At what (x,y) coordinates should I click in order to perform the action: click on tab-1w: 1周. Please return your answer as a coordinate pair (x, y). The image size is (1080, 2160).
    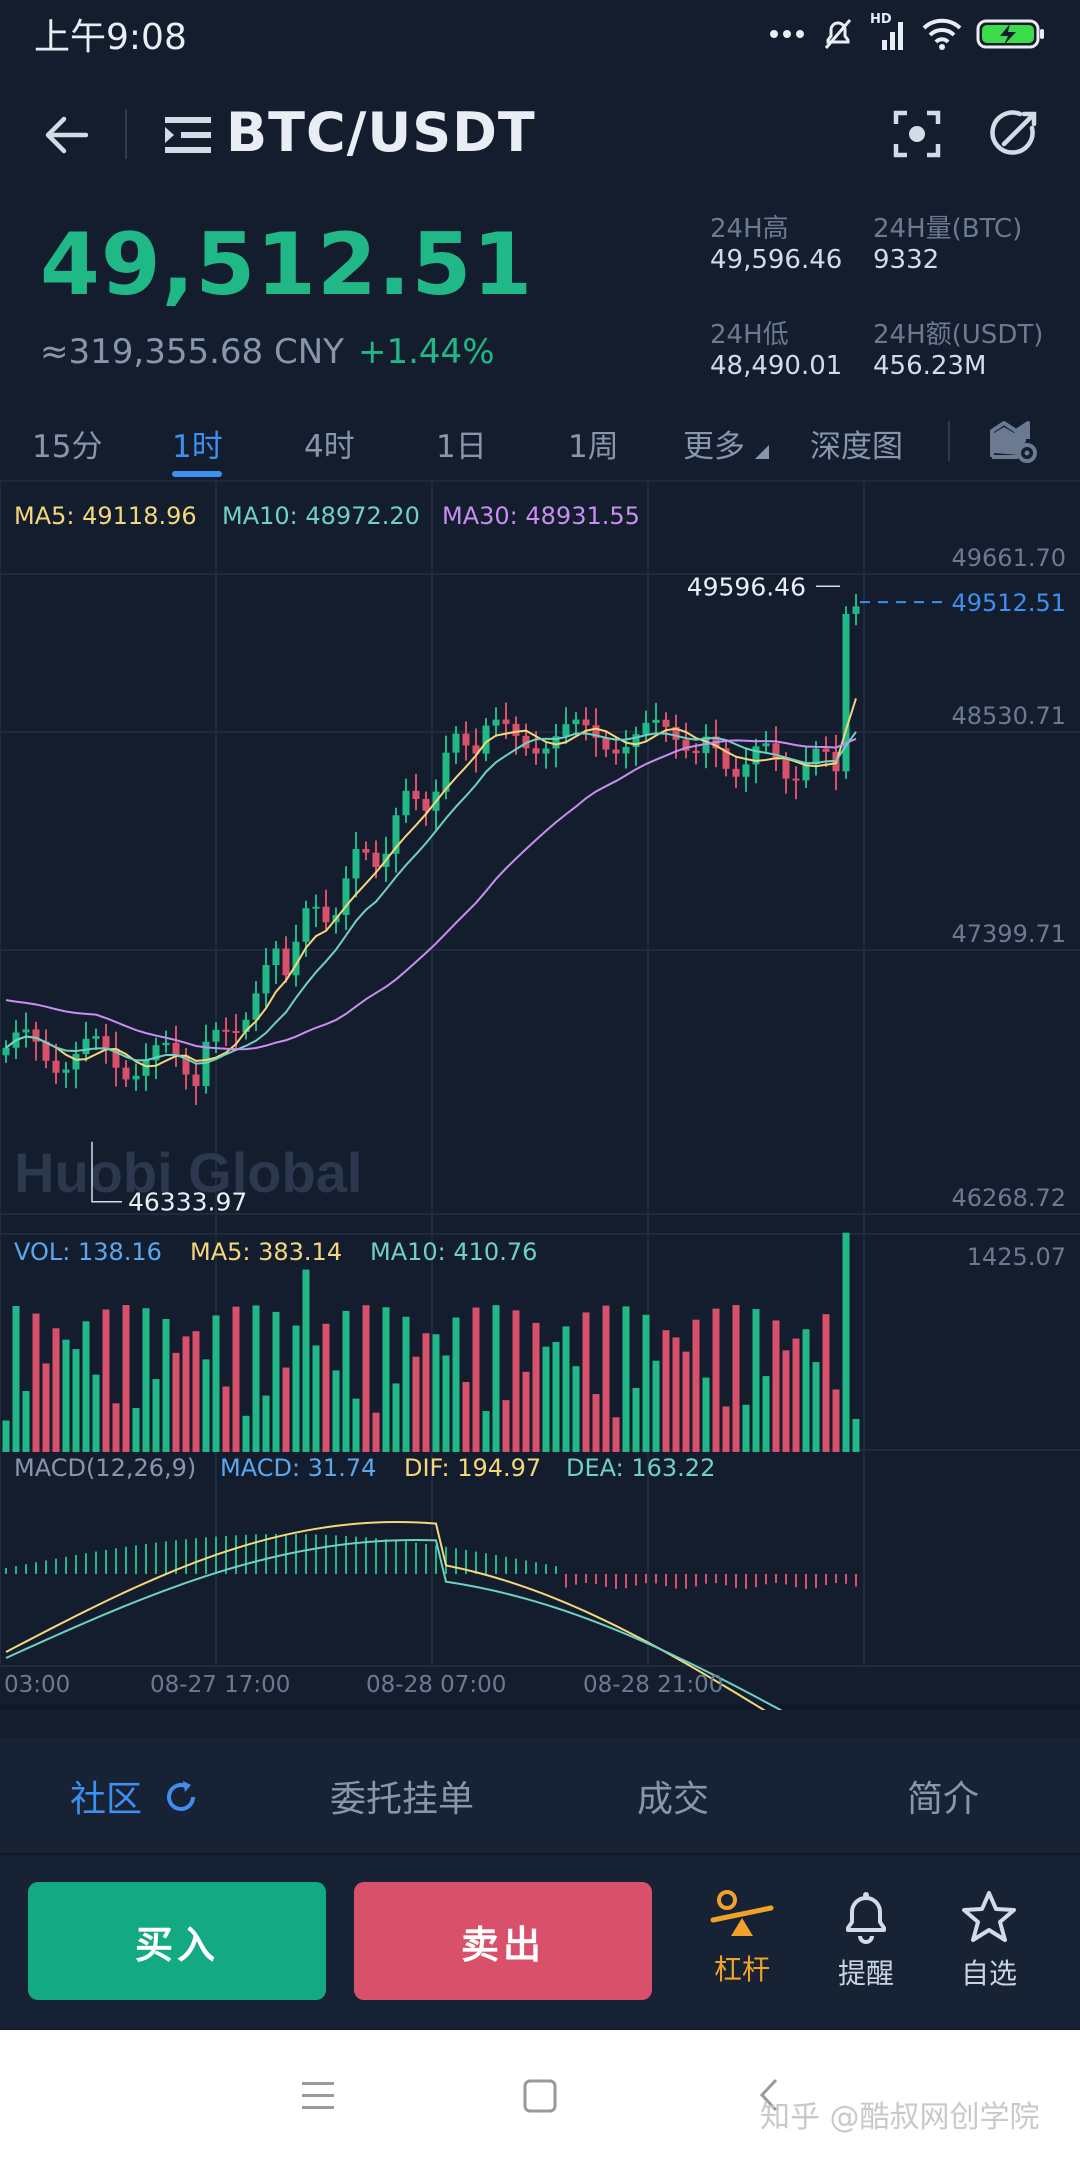
    Looking at the image, I should click on (593, 447).